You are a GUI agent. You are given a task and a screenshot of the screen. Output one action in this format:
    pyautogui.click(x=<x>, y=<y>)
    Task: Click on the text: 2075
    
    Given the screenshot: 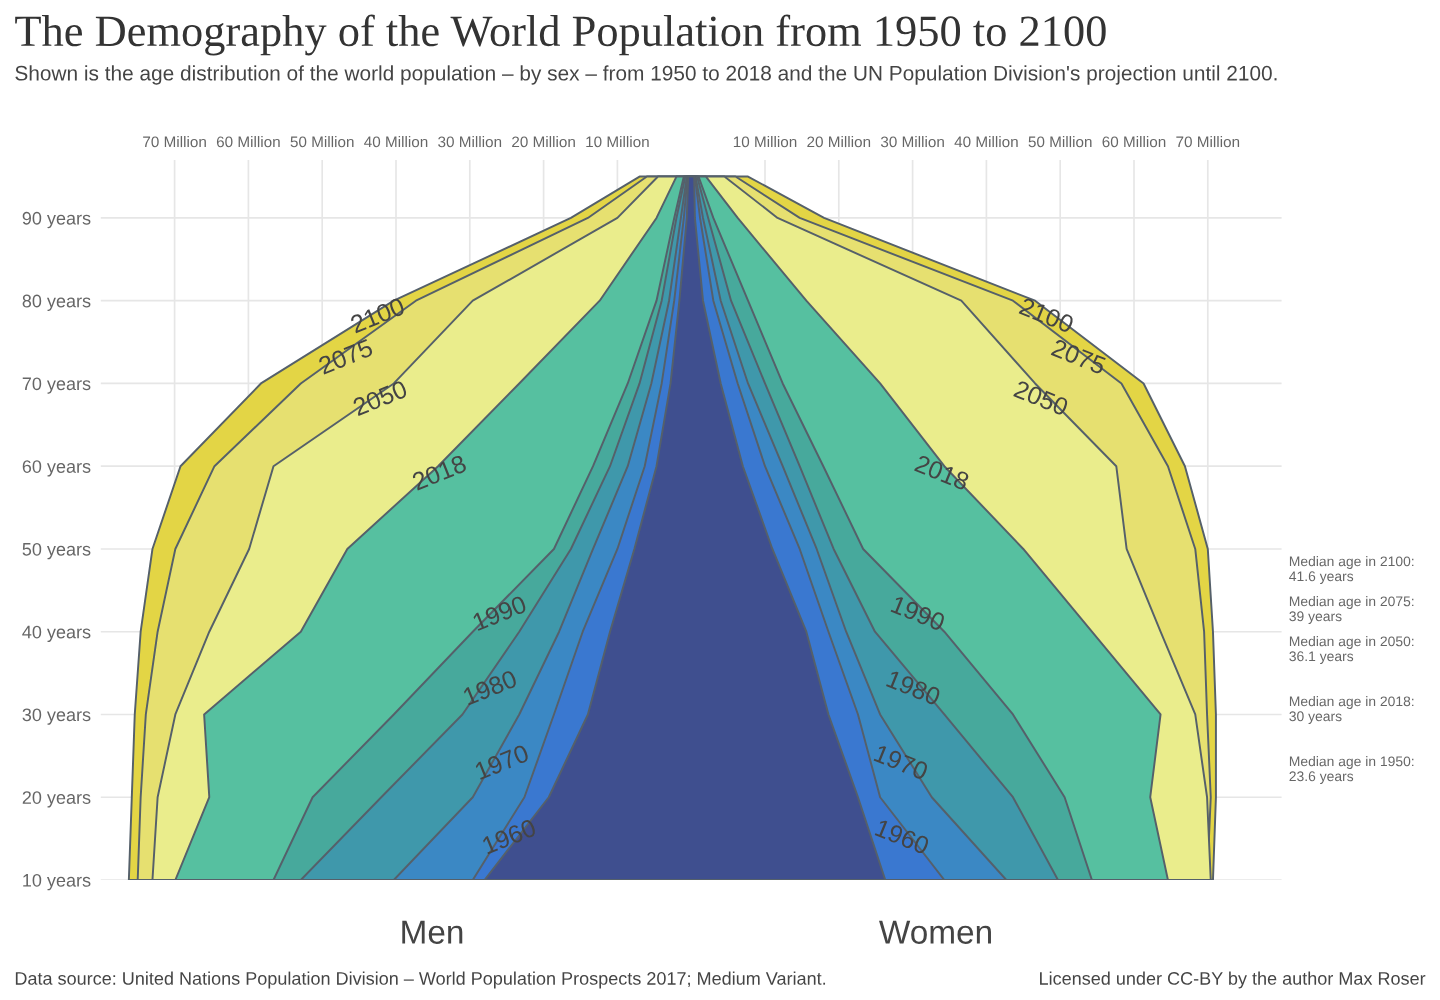 What is the action you would take?
    pyautogui.click(x=345, y=356)
    